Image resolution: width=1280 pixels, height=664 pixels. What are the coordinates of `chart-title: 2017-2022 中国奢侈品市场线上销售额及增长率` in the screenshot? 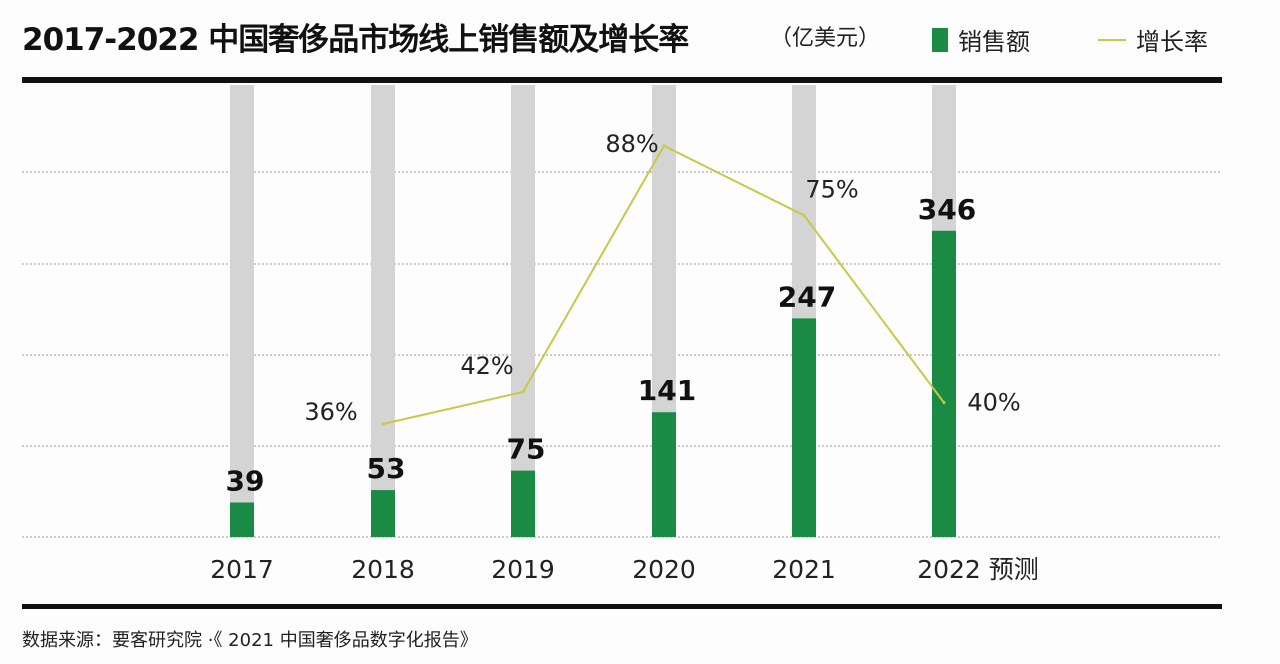 It's located at (355, 40).